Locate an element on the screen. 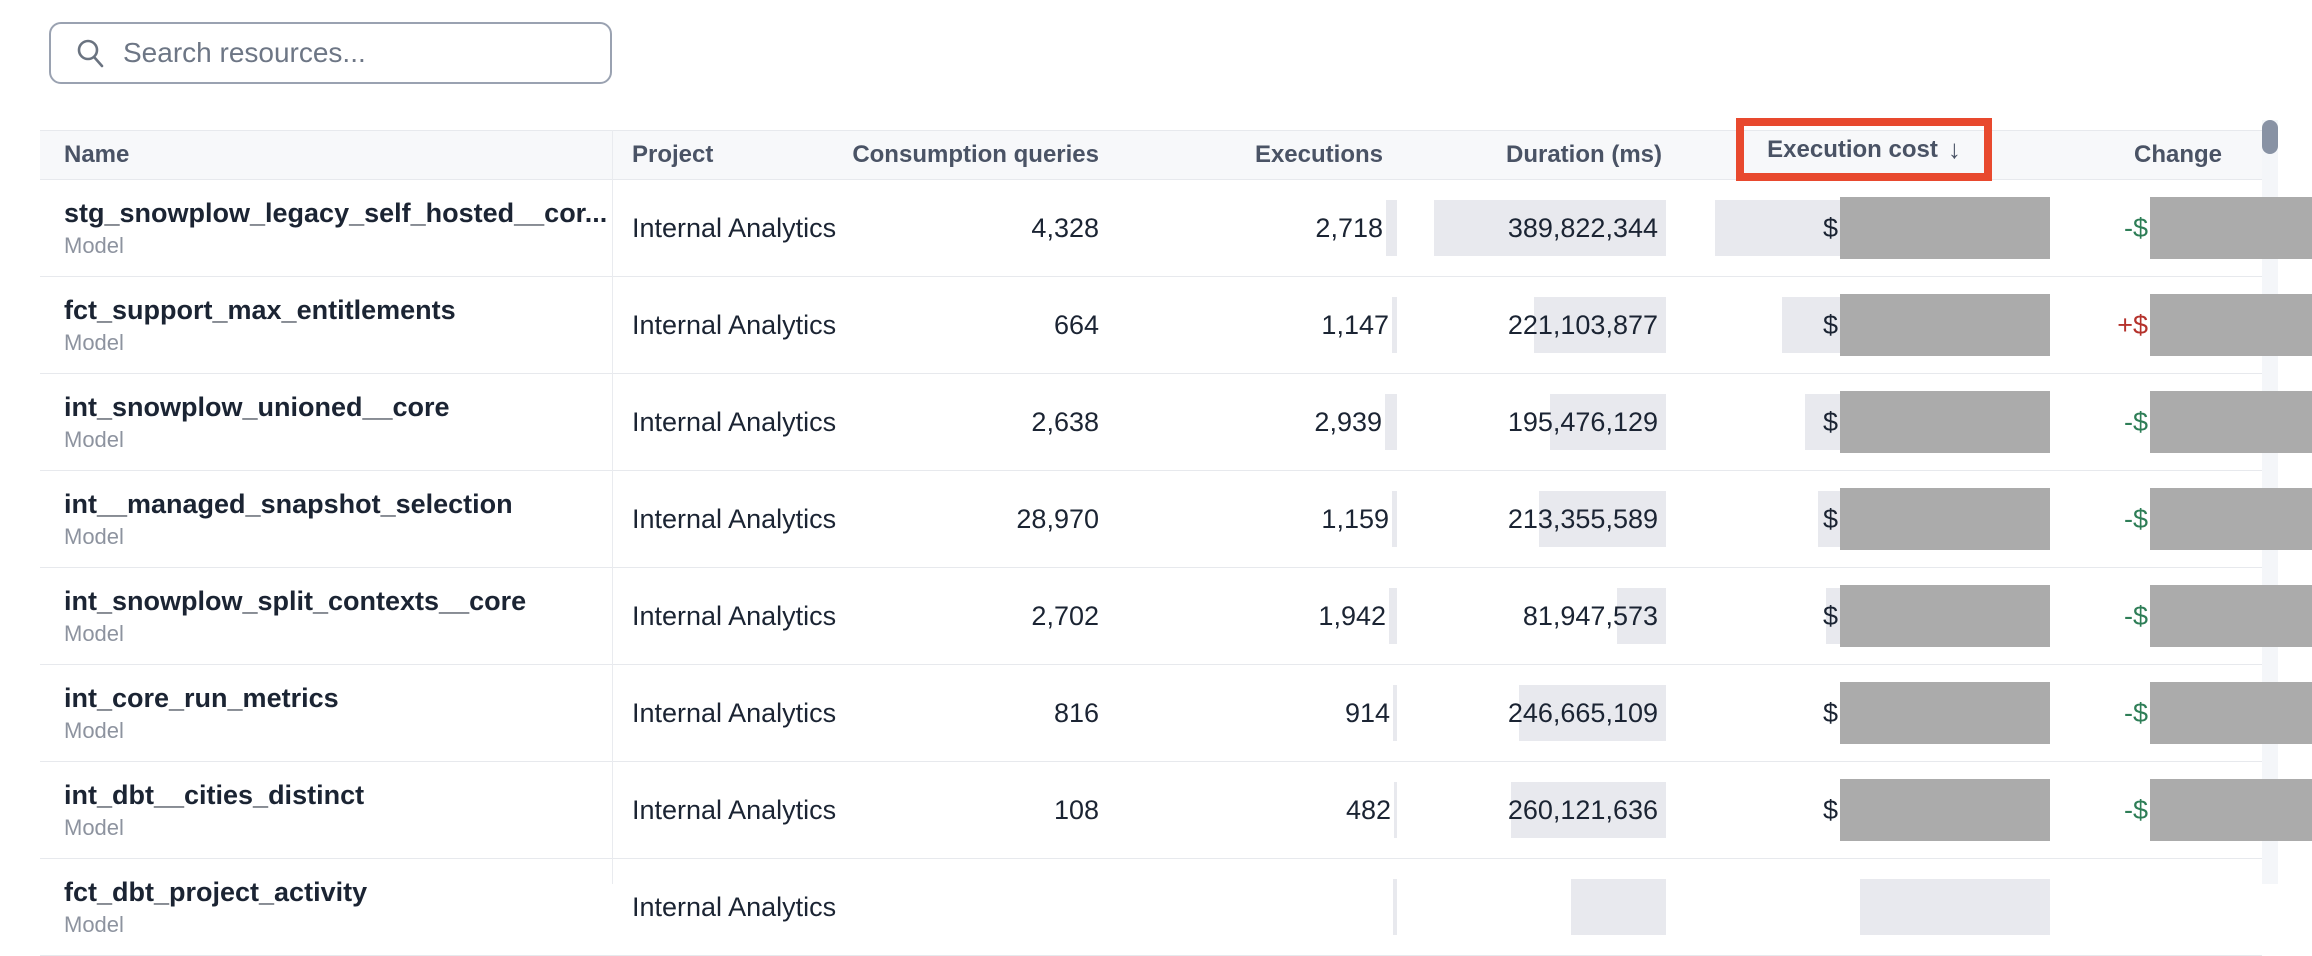  column-header-change: Change is located at coordinates (2177, 154).